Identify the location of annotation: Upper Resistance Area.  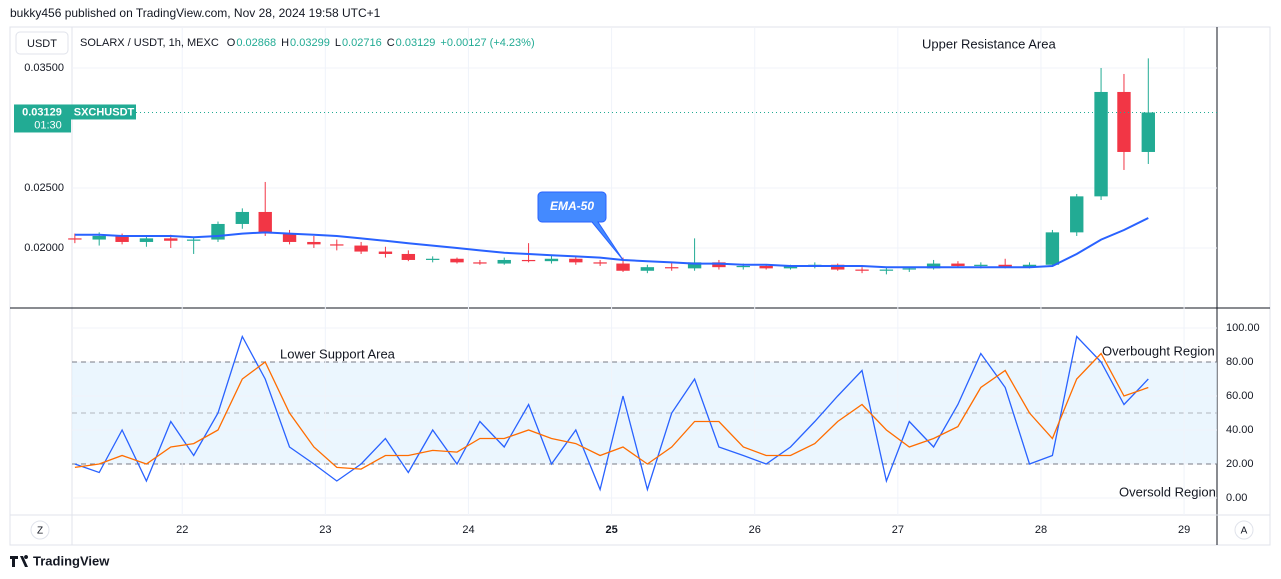
(989, 43).